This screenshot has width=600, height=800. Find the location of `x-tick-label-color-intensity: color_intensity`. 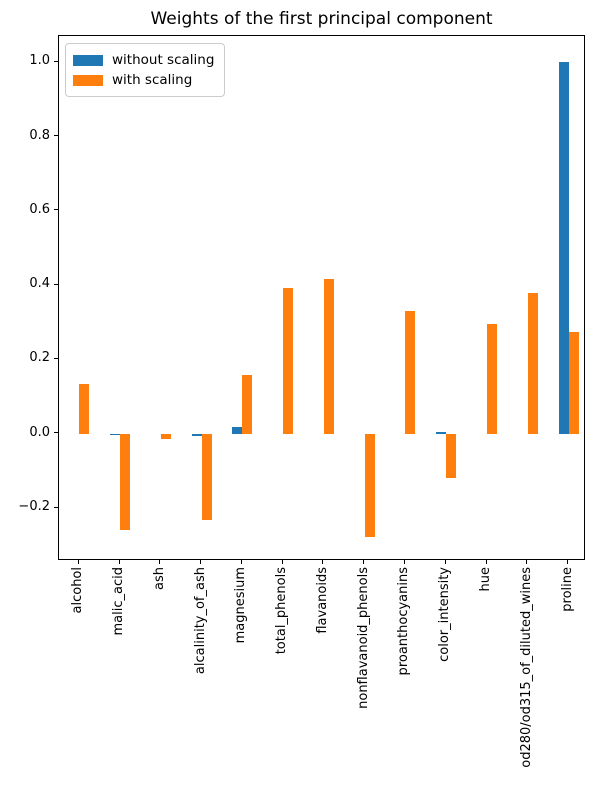

x-tick-label-color-intensity: color_intensity is located at coordinates (445, 614).